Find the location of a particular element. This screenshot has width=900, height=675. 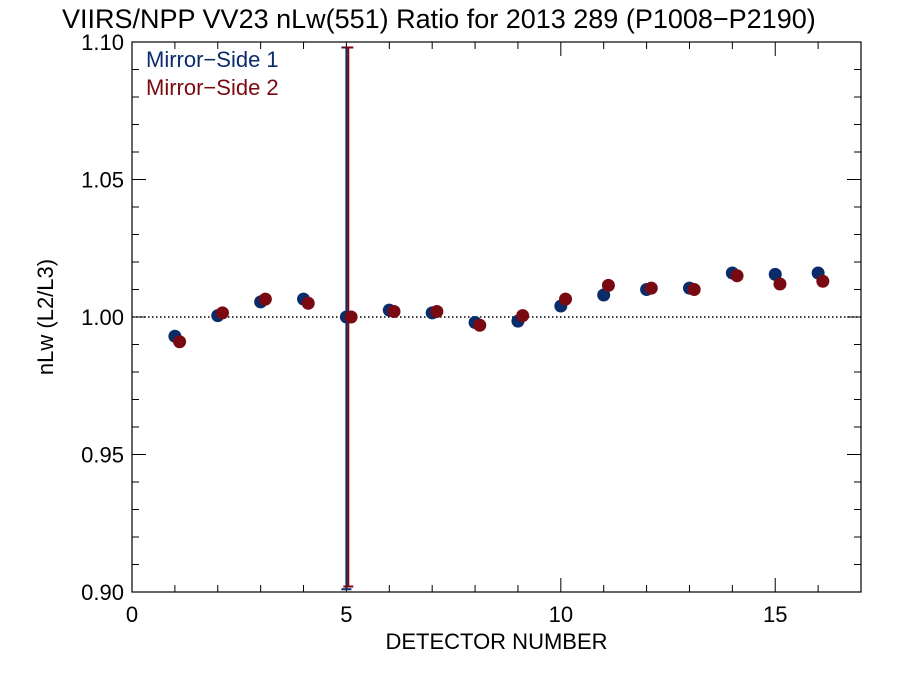

y-tick-label: 0.95 is located at coordinates (102, 455).